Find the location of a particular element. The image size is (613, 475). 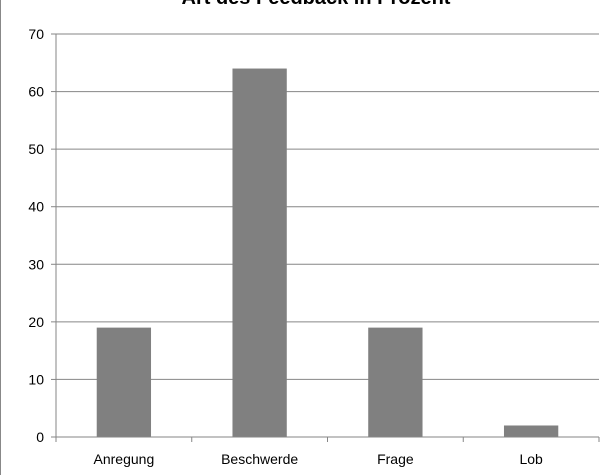

x-tick-labels: Anregung Beschwerde Frage Lob is located at coordinates (319, 459).